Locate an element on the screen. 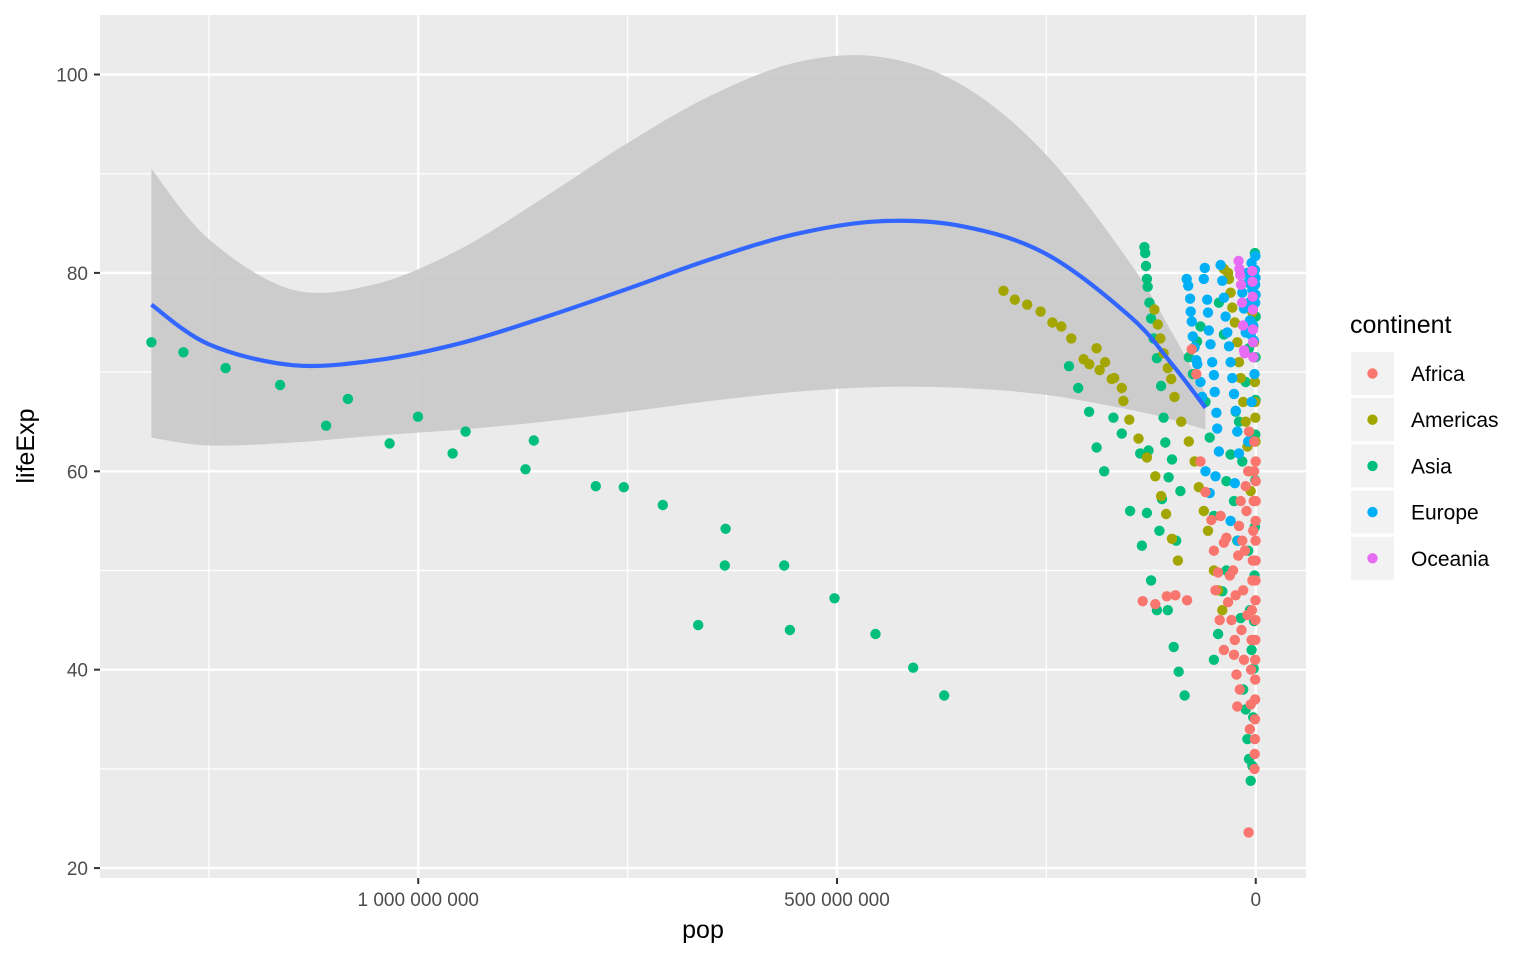 This screenshot has width=1536, height=960. y-tick-label: 20 is located at coordinates (77, 869).